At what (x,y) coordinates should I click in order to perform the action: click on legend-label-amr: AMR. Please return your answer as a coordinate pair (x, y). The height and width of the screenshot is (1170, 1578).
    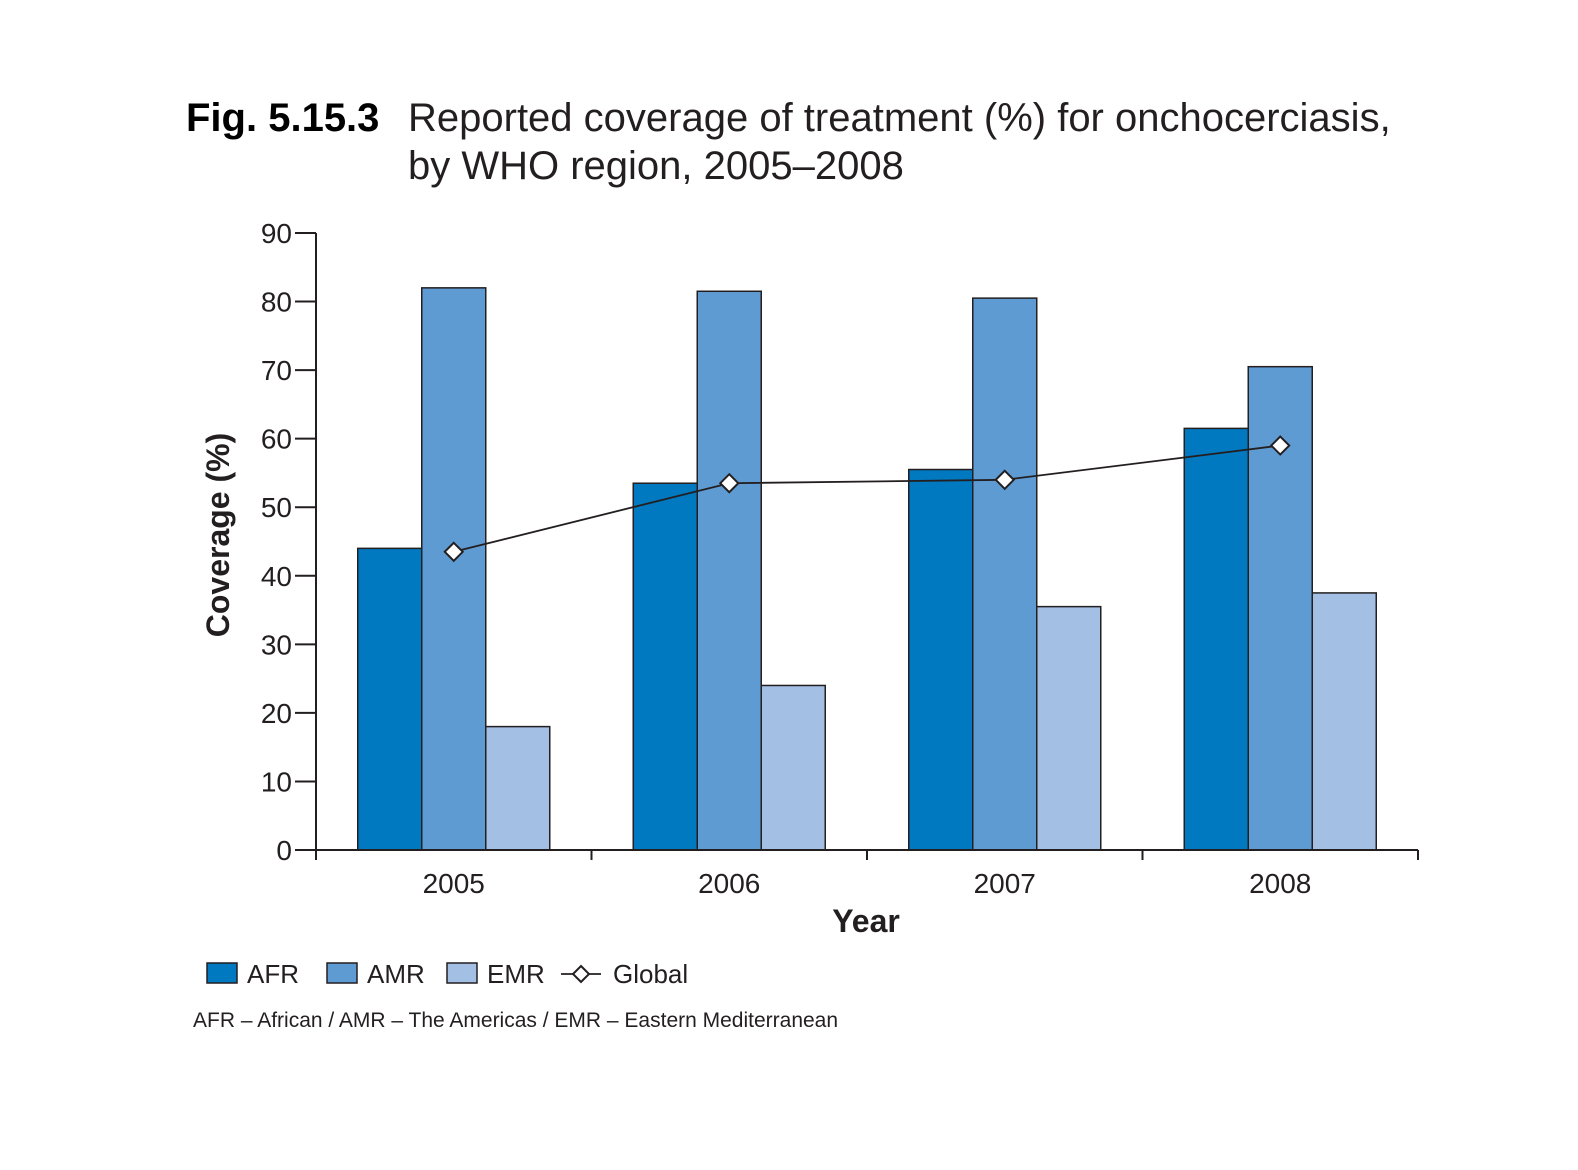
    Looking at the image, I should click on (396, 974).